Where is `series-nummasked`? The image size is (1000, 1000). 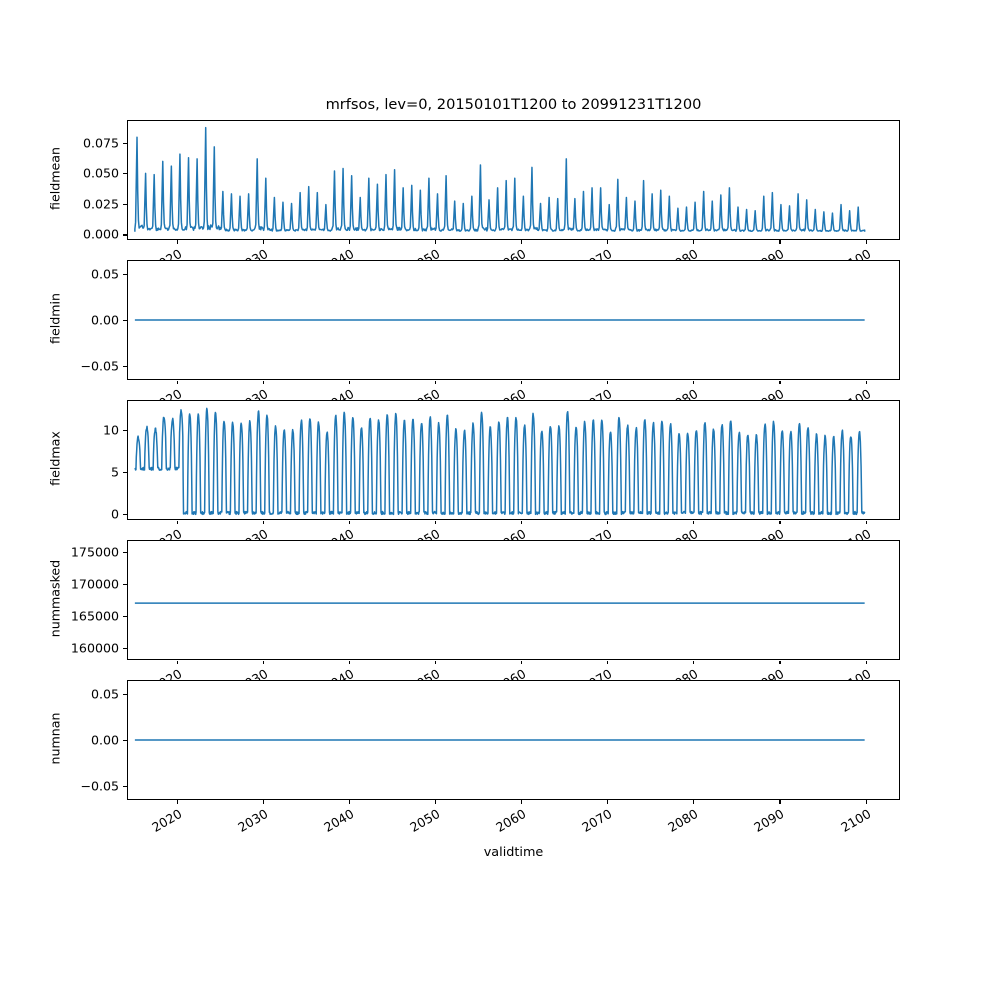 series-nummasked is located at coordinates (513, 600).